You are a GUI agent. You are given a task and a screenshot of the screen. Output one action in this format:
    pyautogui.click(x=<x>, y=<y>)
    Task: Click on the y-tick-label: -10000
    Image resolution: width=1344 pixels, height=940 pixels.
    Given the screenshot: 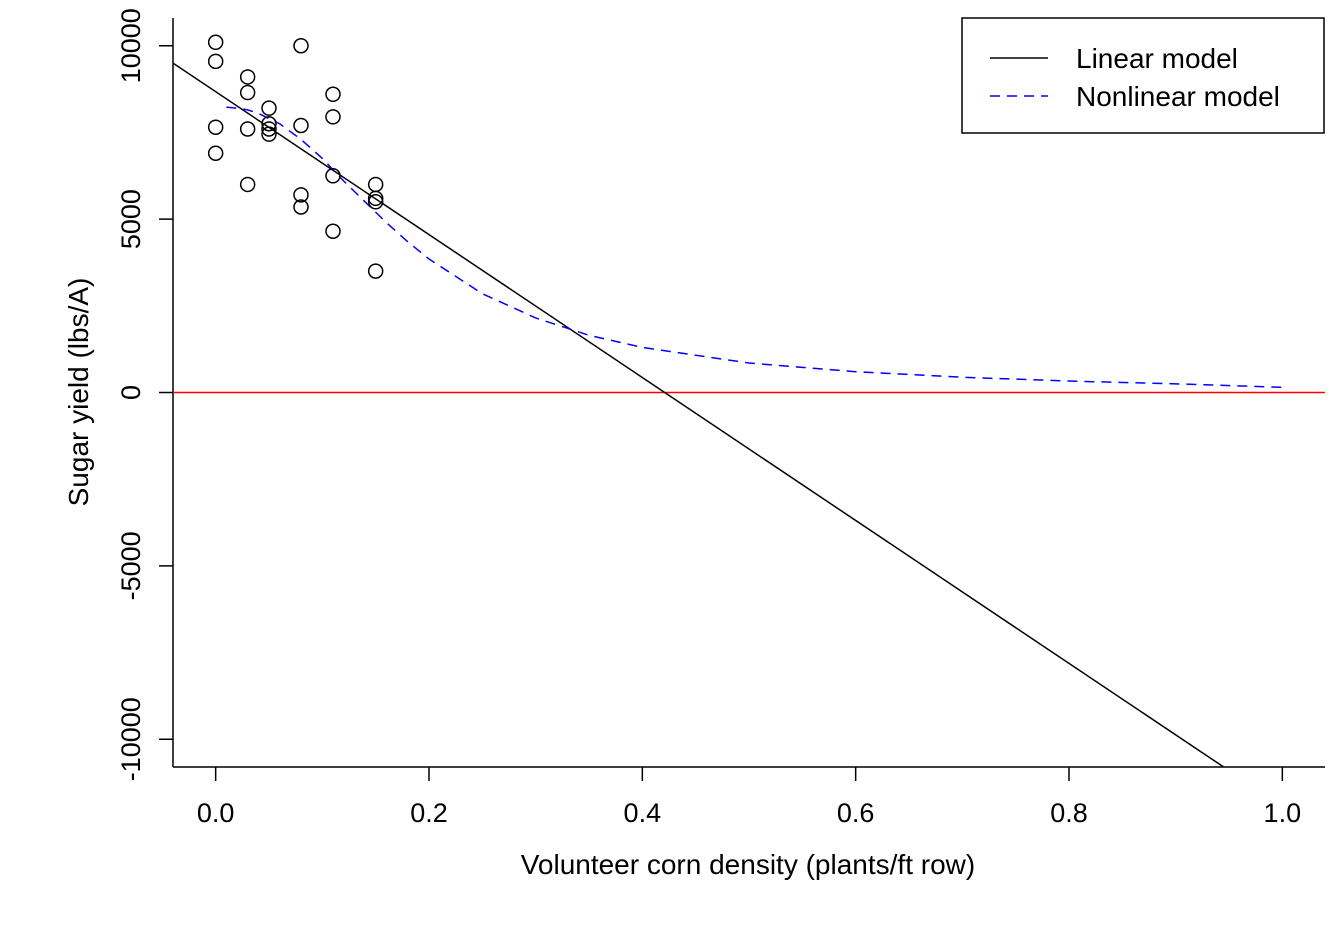 What is the action you would take?
    pyautogui.click(x=131, y=739)
    